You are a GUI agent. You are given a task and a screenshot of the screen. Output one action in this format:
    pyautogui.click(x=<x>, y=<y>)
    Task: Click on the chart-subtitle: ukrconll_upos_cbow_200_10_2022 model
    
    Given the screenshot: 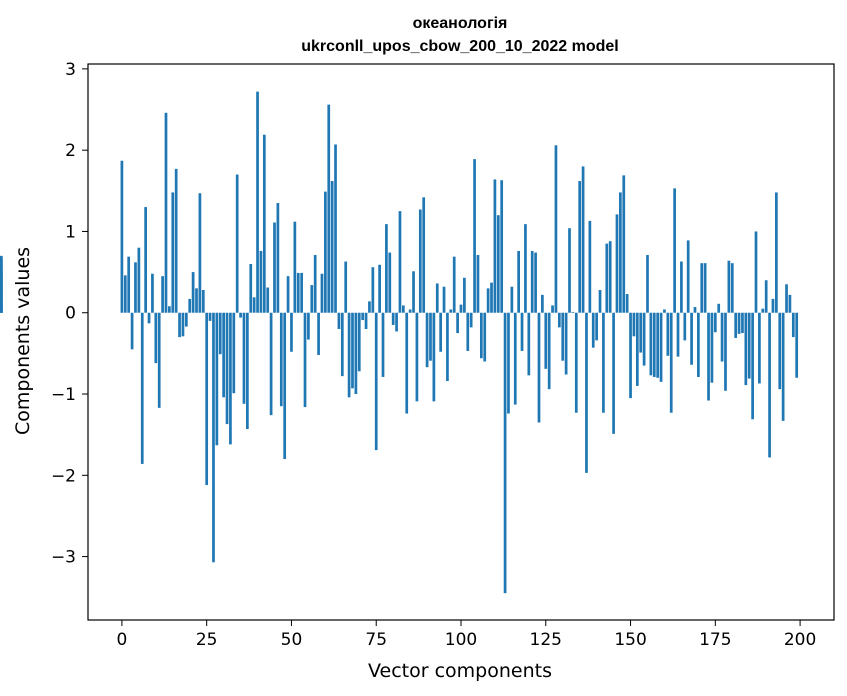 What is the action you would take?
    pyautogui.click(x=459, y=46)
    